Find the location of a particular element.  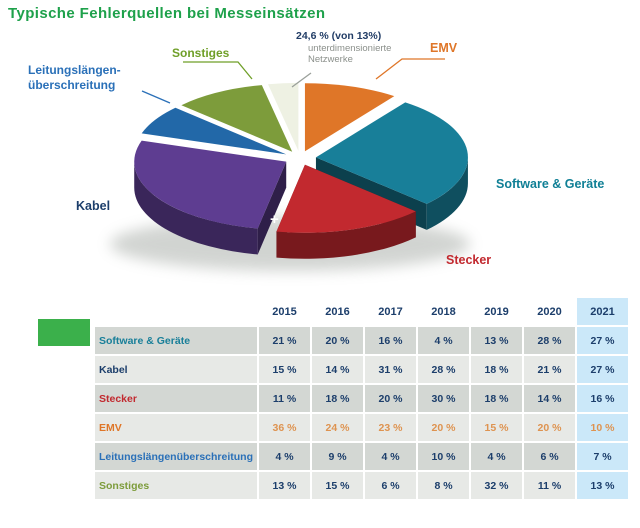

table-header-row: 2015 2016 2017 2018 2019 2020 2021 is located at coordinates (362, 311).